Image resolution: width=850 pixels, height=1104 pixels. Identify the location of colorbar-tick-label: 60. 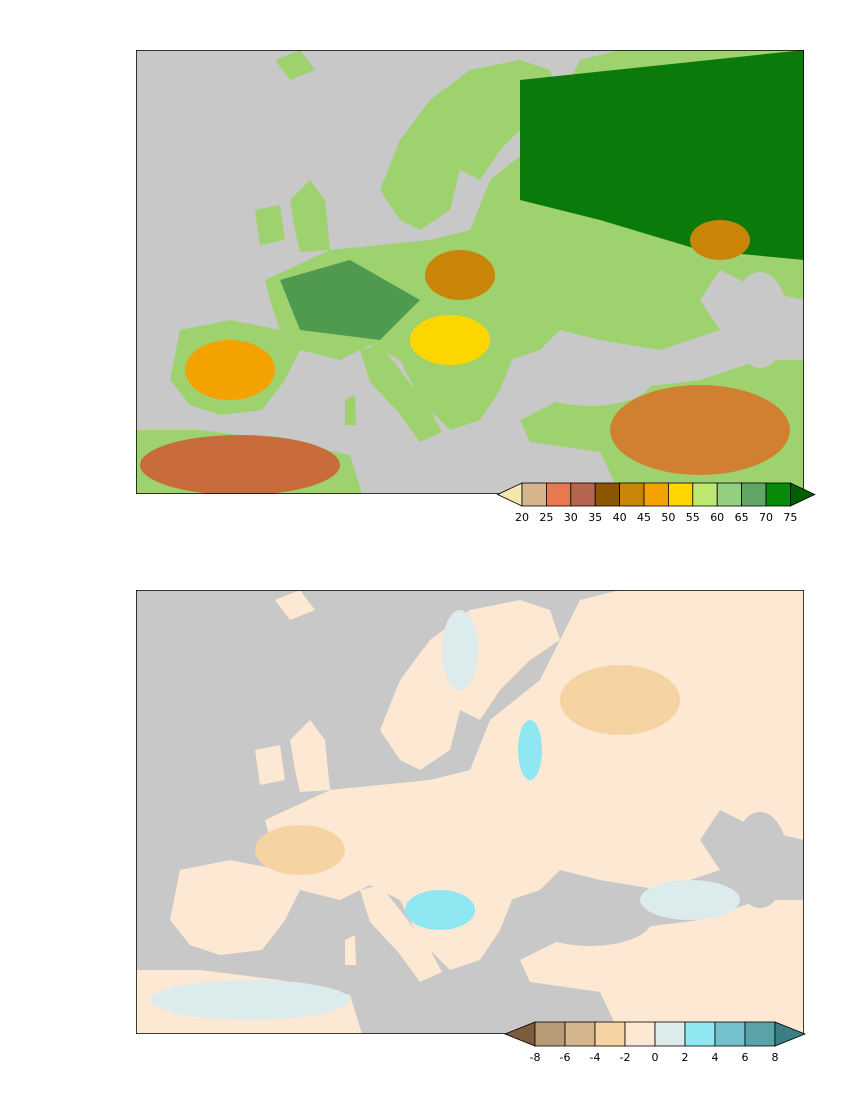
(717, 517).